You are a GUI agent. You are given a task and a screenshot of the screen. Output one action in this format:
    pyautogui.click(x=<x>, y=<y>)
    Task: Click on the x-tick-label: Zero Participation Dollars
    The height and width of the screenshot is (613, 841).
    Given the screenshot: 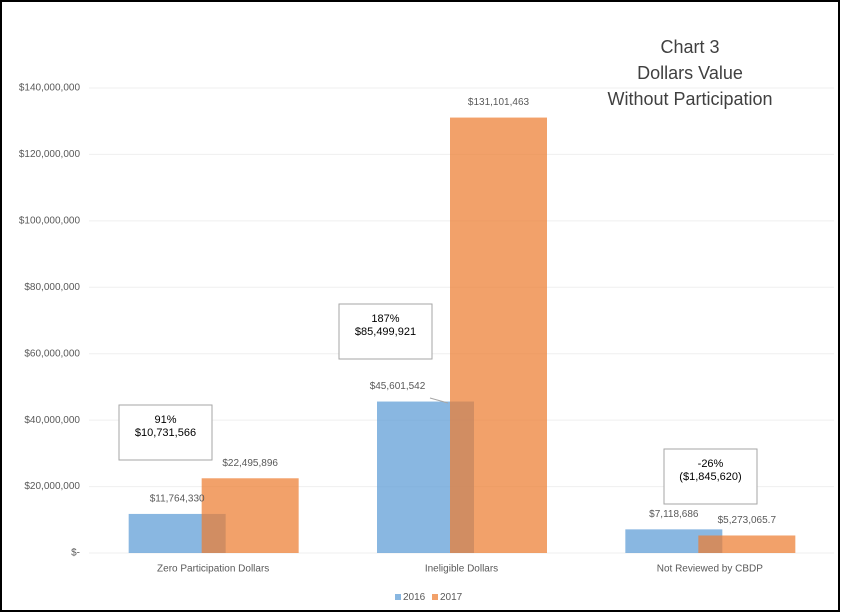 What is the action you would take?
    pyautogui.click(x=213, y=569)
    